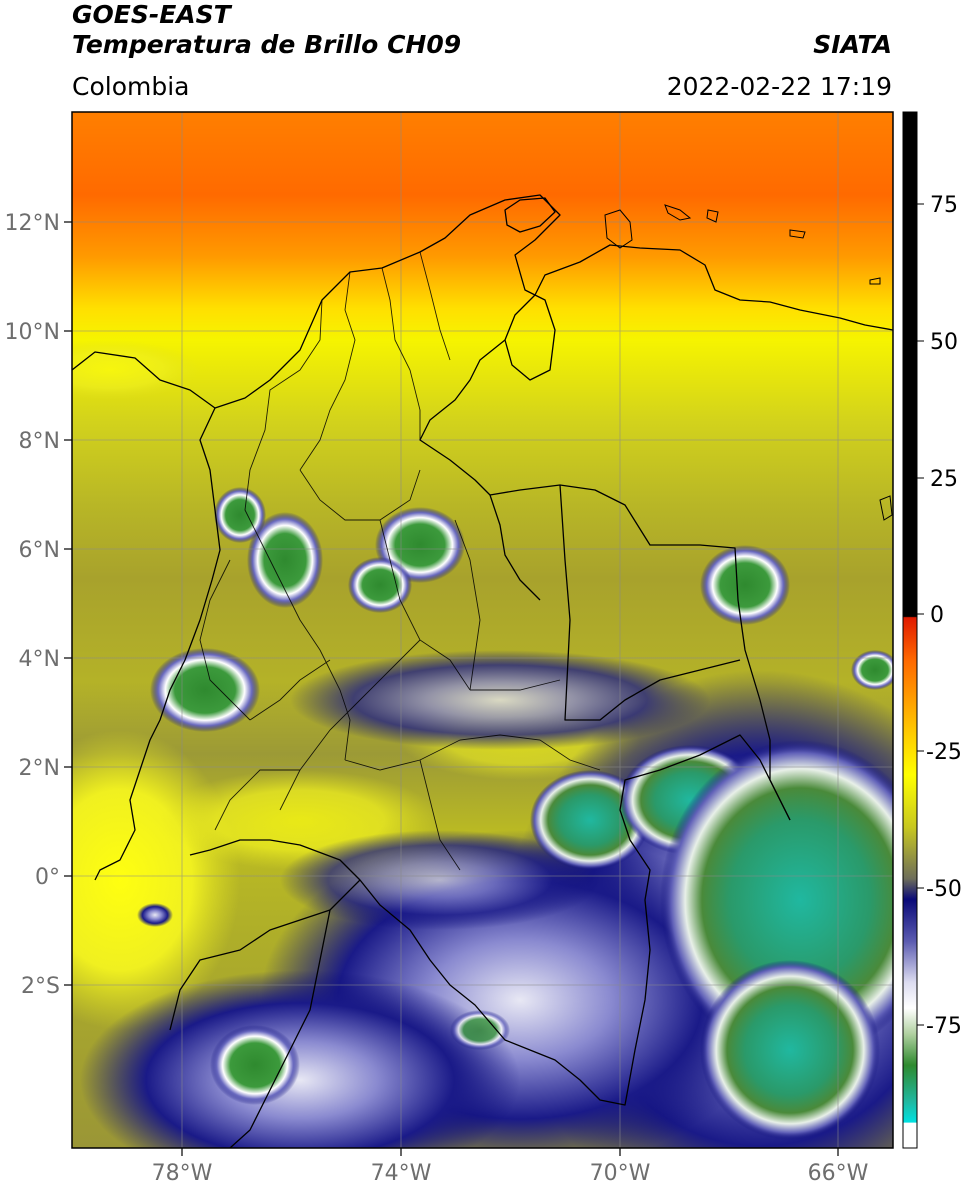 The image size is (966, 1190). I want to click on colorbar-tick-label: -75, so click(944, 1026).